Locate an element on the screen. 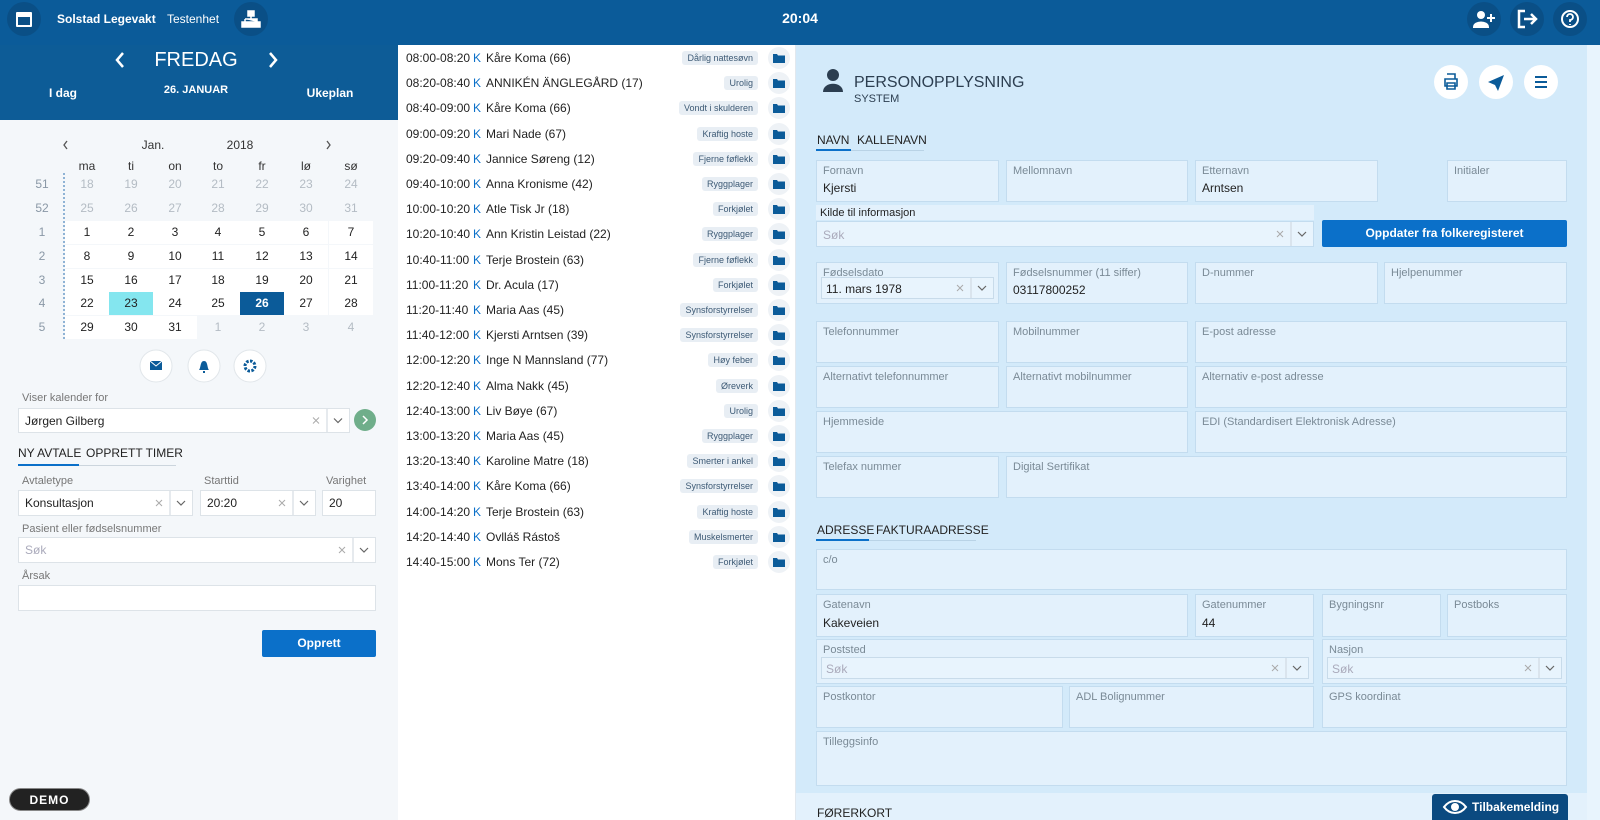 This screenshot has width=1600, height=820. appointment-name: Kåre Koma (66) is located at coordinates (528, 486).